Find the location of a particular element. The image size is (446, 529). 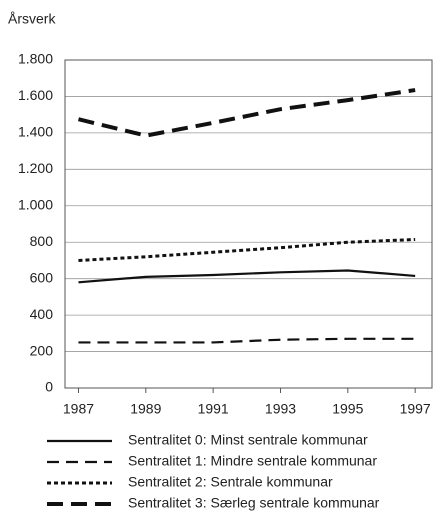

y-tick-label: 1.200 is located at coordinates (35, 168).